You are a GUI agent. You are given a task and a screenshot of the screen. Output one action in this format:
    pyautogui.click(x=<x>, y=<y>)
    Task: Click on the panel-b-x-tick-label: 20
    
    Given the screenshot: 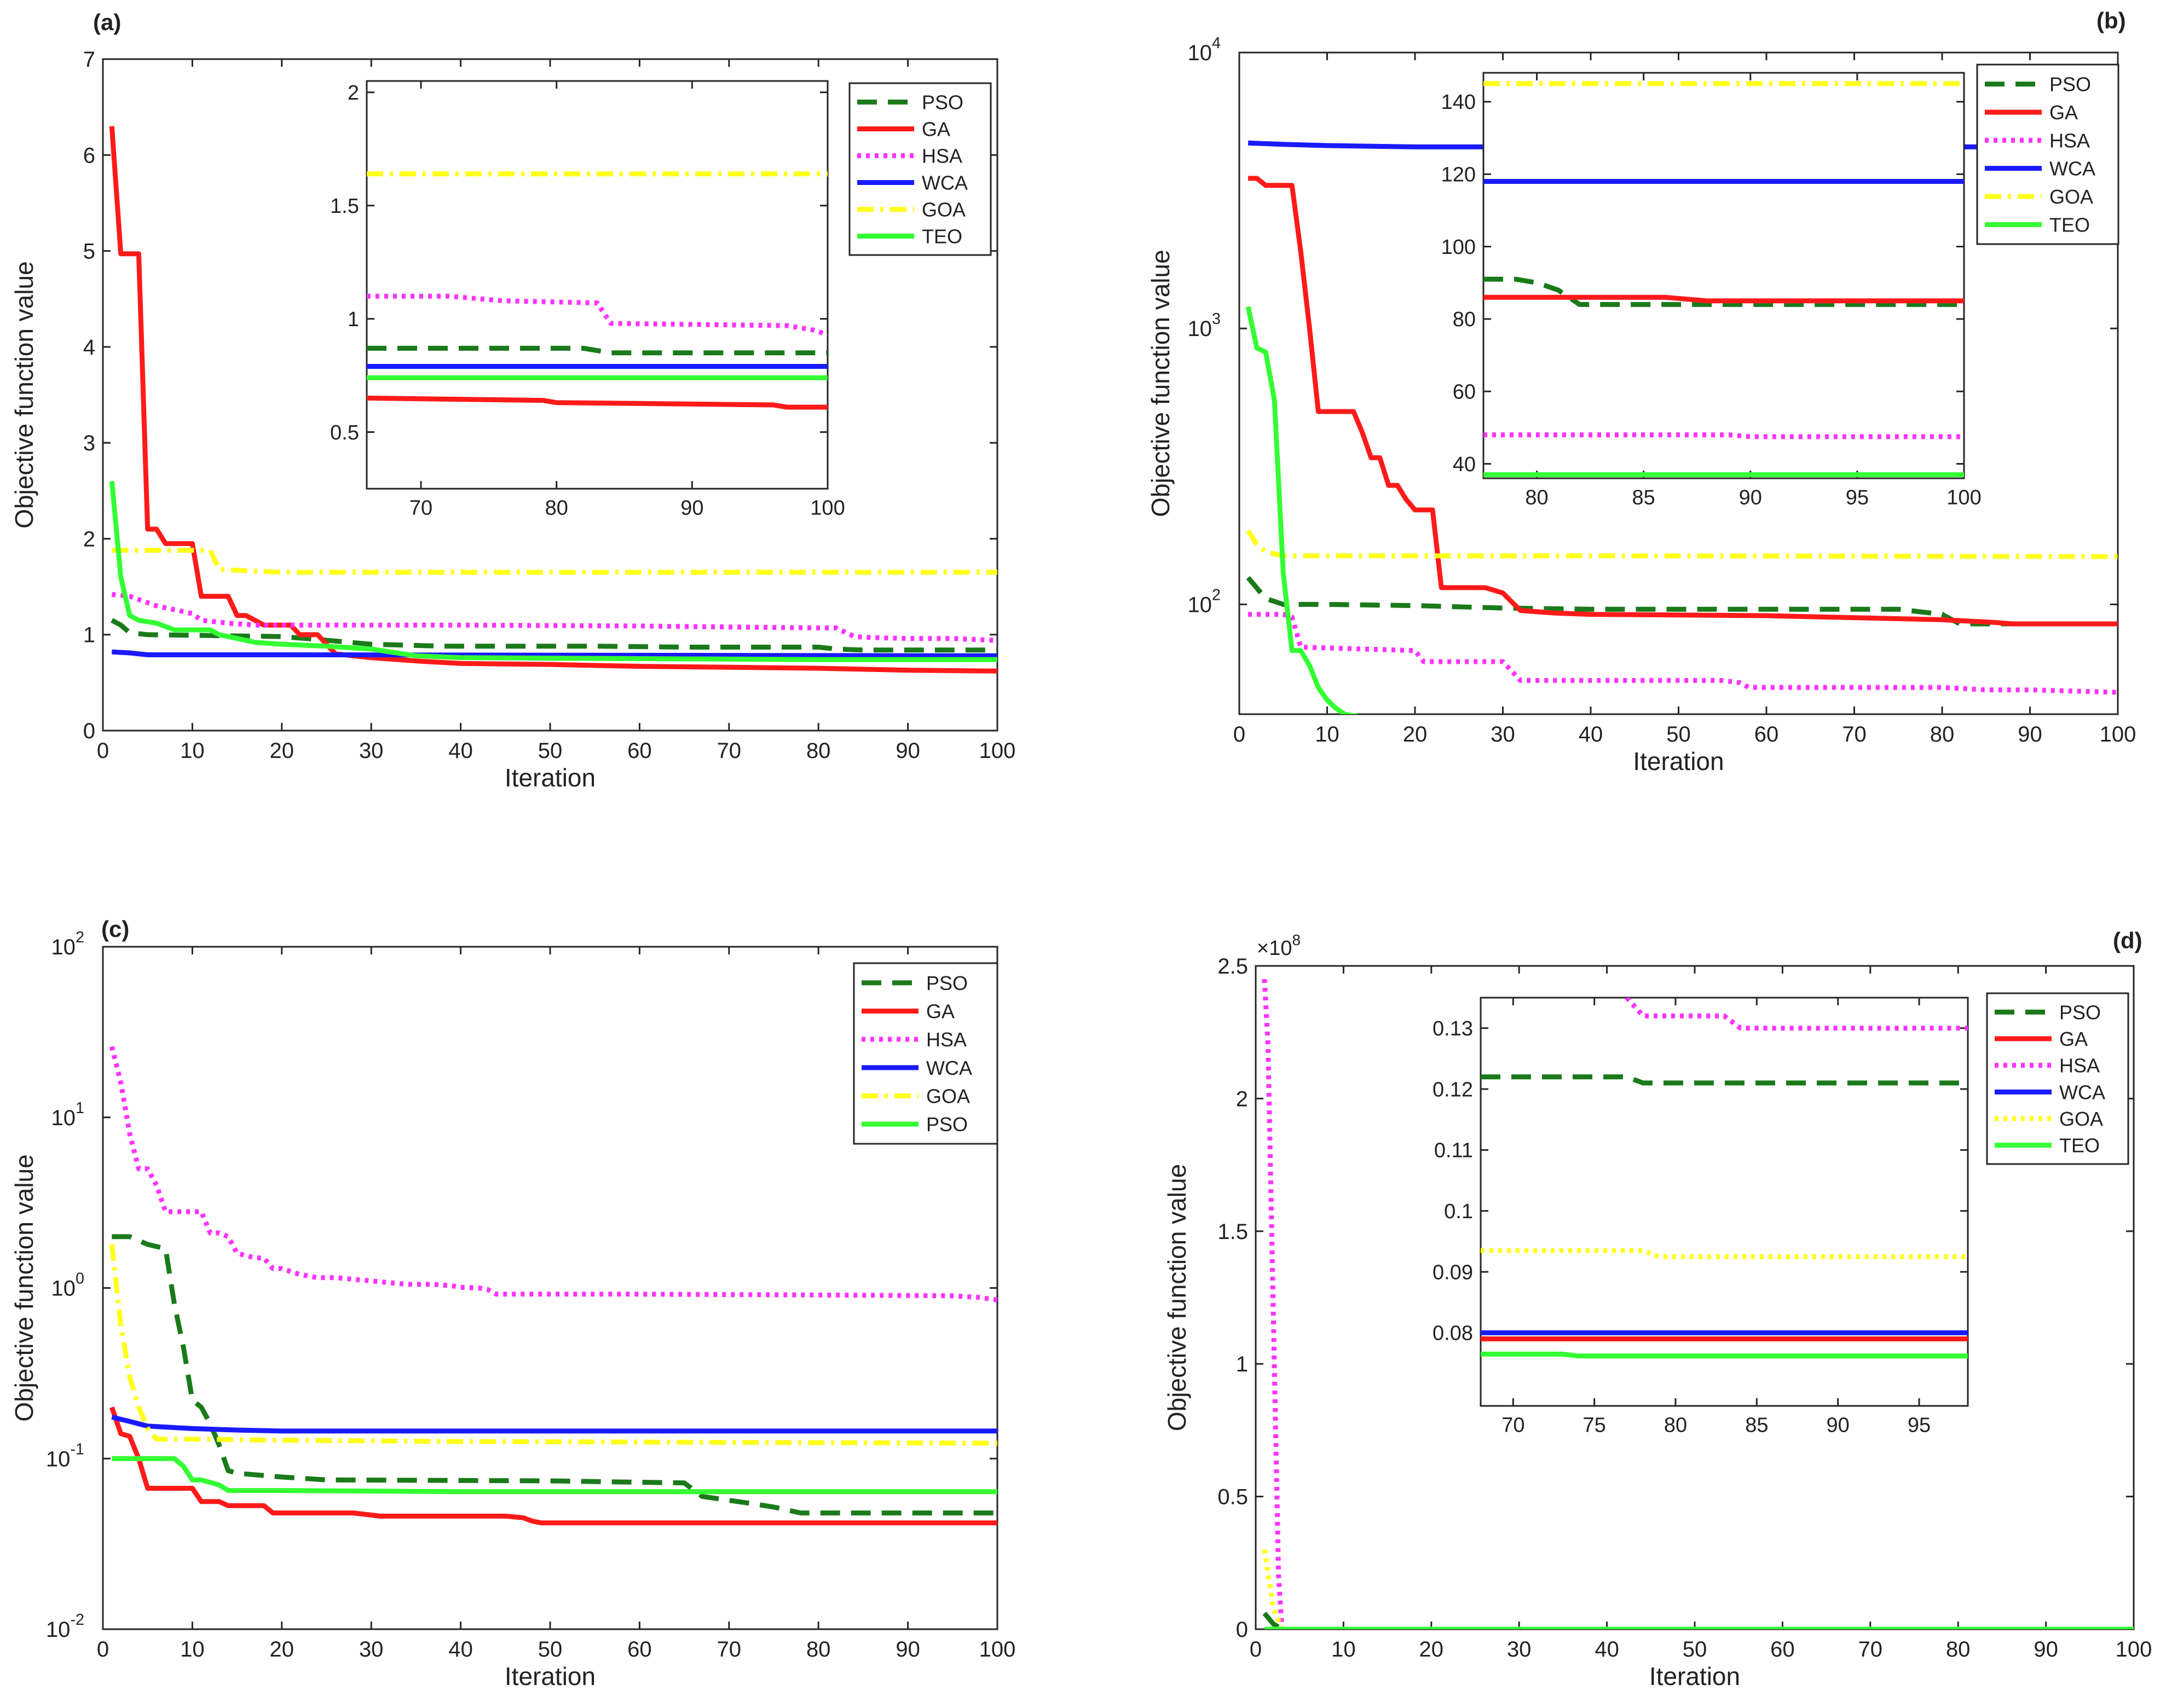 What is the action you would take?
    pyautogui.click(x=1415, y=734)
    